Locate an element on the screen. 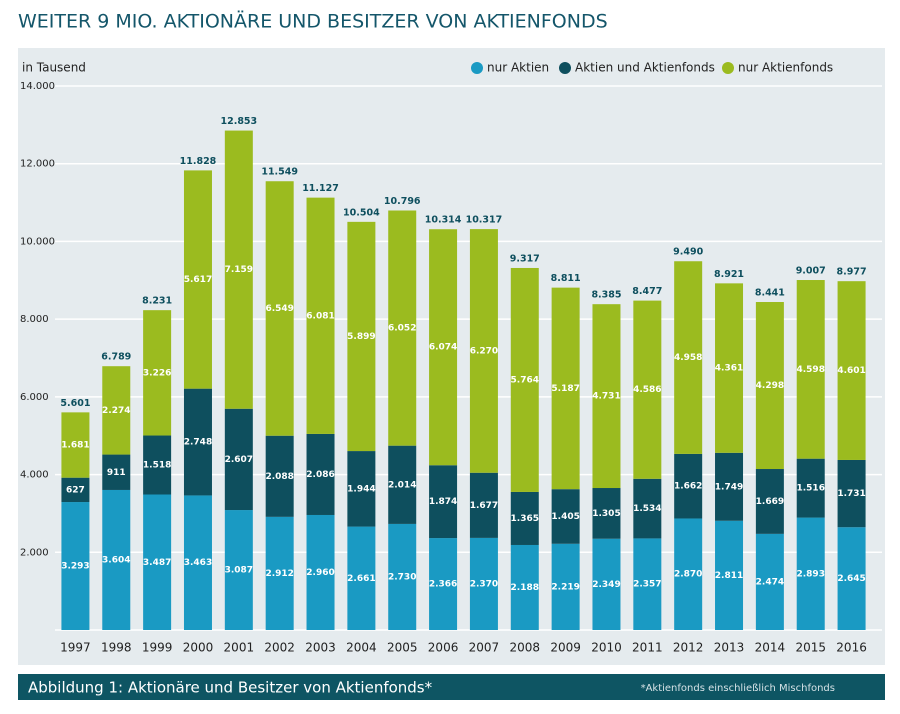 The height and width of the screenshot is (714, 900). value-label: 5.899 is located at coordinates (361, 337).